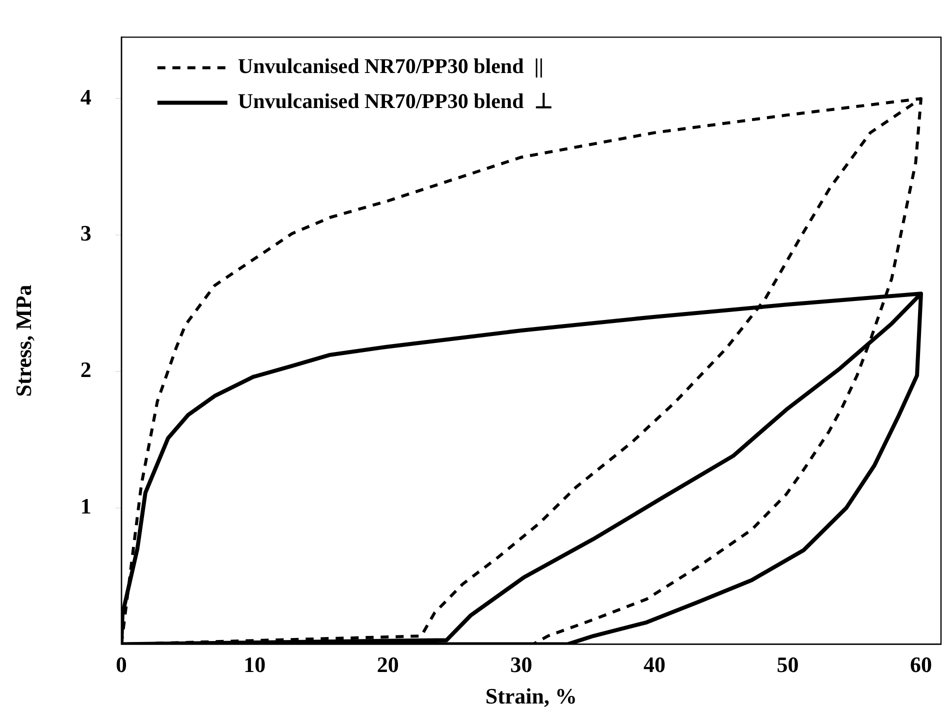 The height and width of the screenshot is (721, 951). Describe the element at coordinates (86, 505) in the screenshot. I see `y-tick-label: 1` at that location.